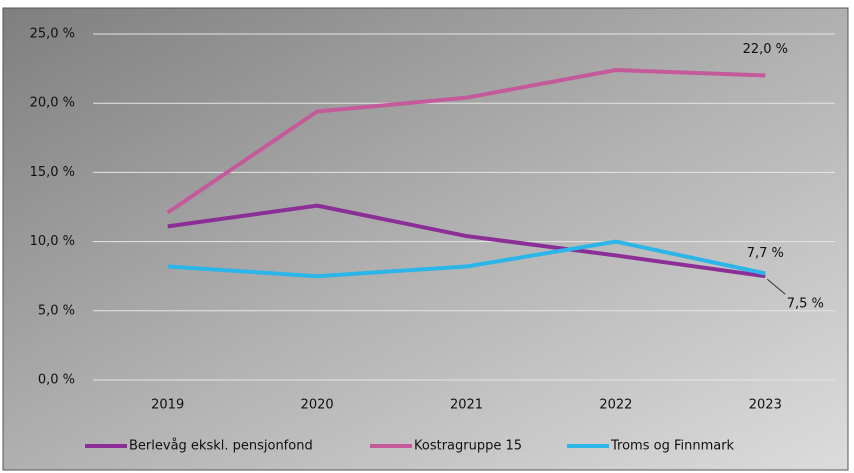 This screenshot has height=473, width=854. What do you see at coordinates (466, 405) in the screenshot?
I see `x-tick-label: 2021` at bounding box center [466, 405].